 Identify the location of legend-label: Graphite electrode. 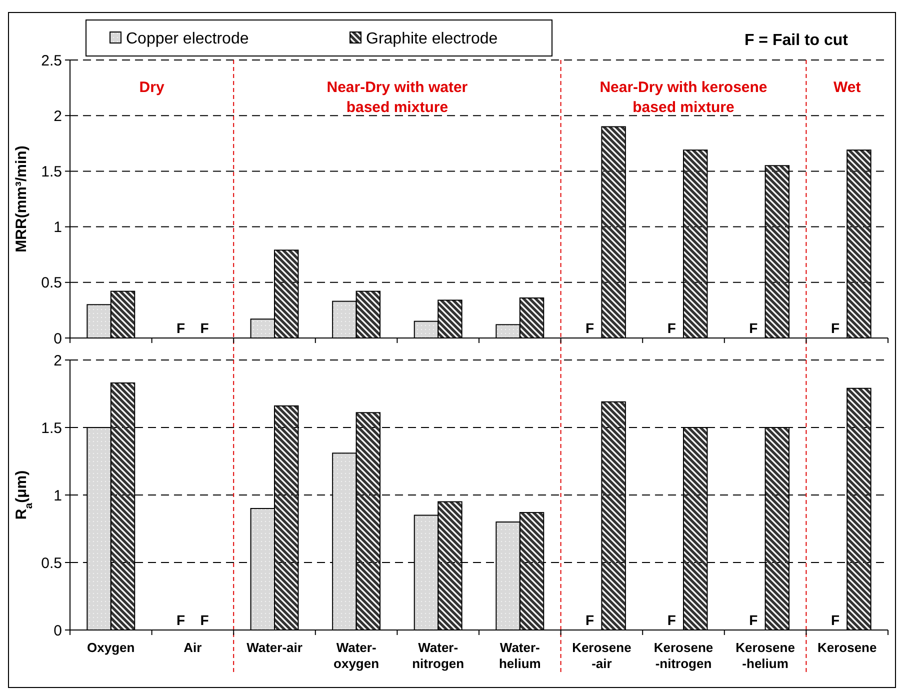
(432, 39).